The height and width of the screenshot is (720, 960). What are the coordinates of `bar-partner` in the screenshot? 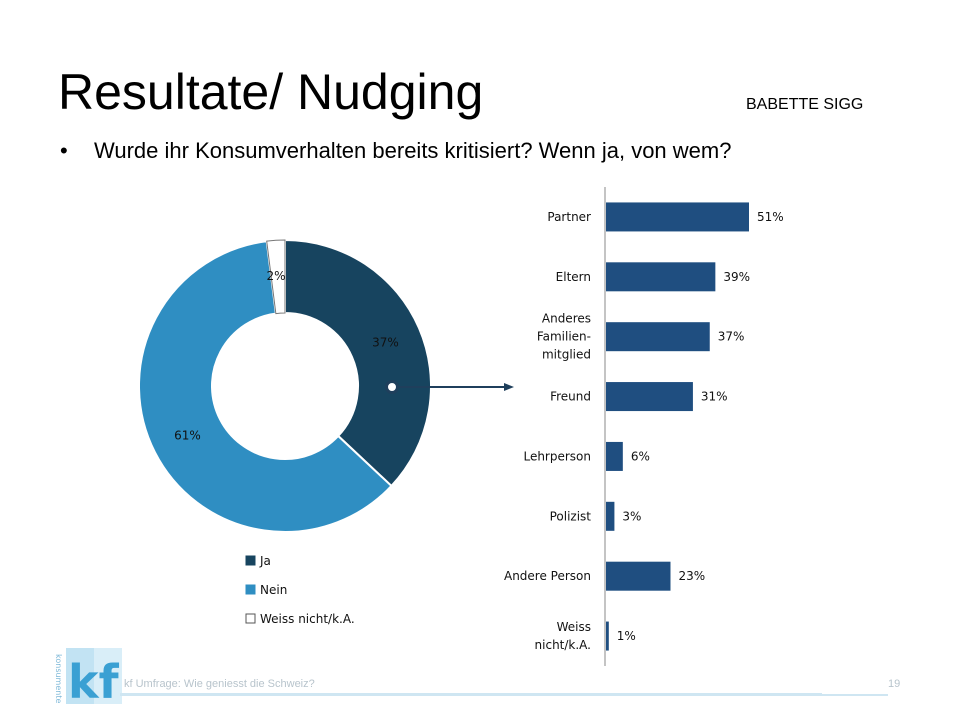 It's located at (677, 217).